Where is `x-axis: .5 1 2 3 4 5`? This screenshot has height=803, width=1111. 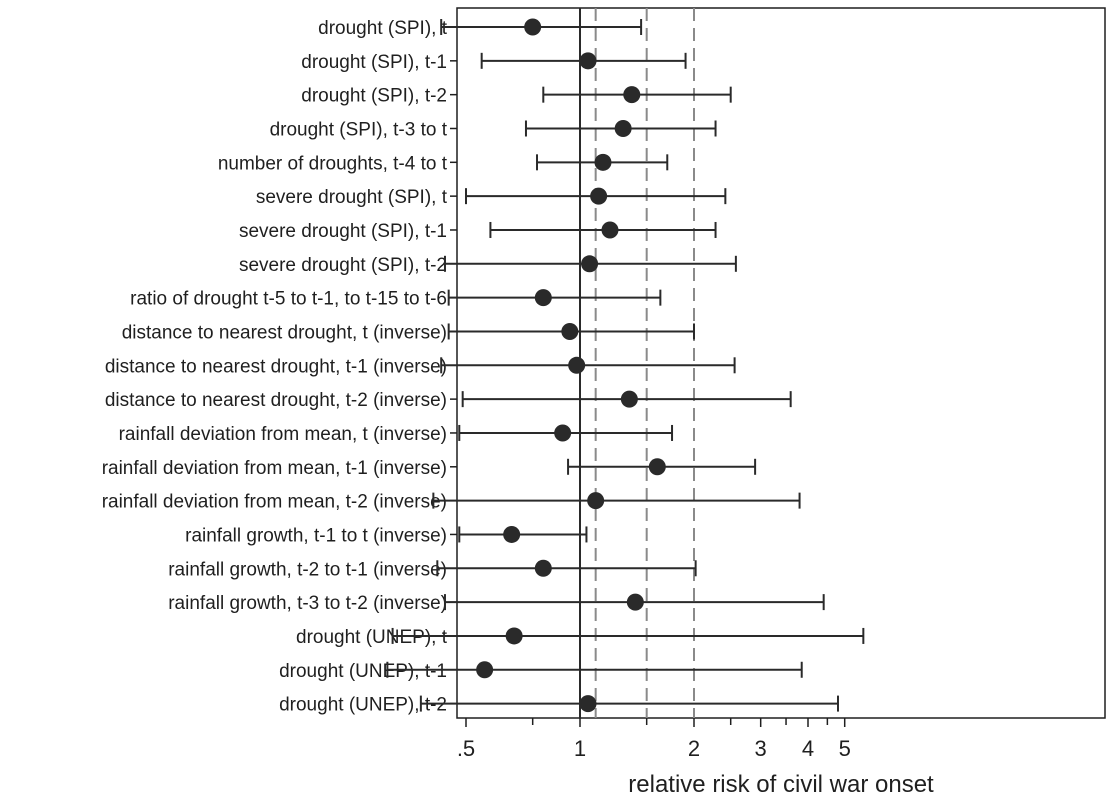 x-axis: .5 1 2 3 4 5 is located at coordinates (654, 739).